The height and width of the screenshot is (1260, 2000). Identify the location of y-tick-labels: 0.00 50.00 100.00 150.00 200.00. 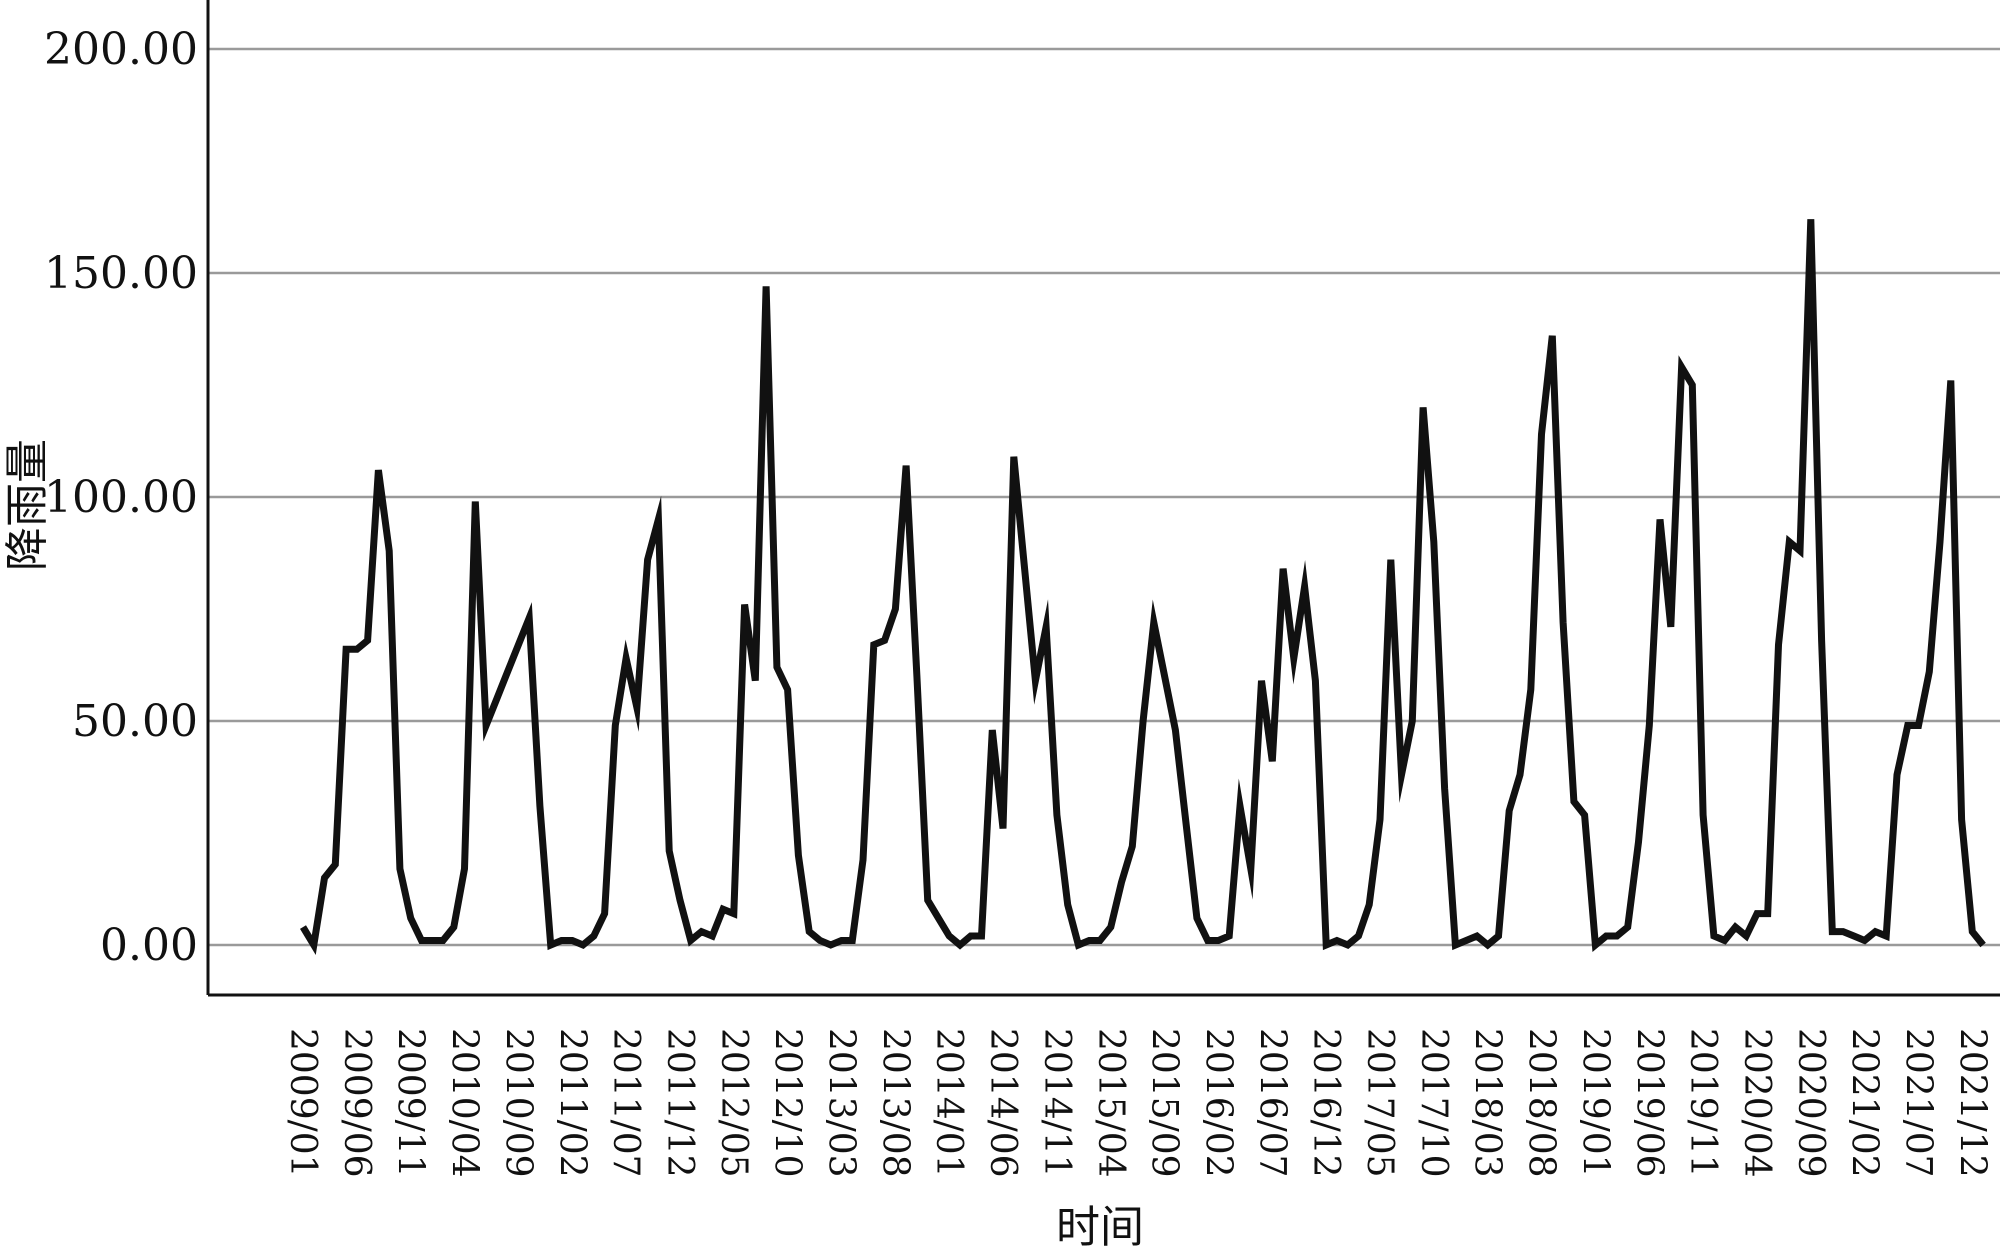
(121, 497).